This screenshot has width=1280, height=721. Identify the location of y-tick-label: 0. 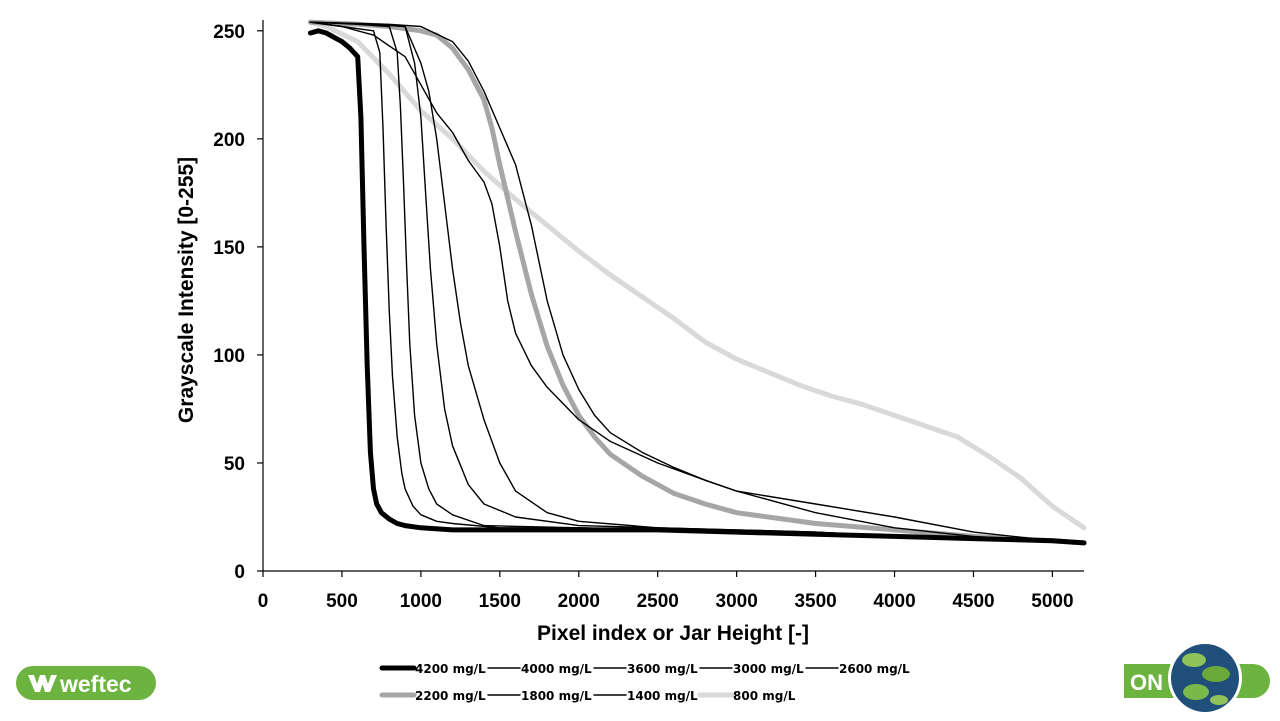
(239, 572).